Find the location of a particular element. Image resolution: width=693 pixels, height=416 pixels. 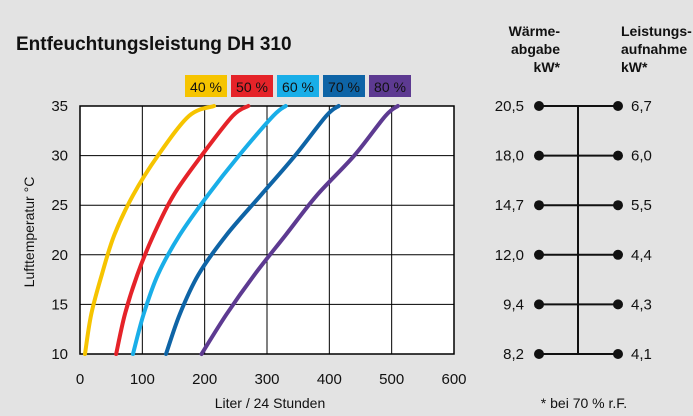

header-leistungsaufnahme: Leistungs- is located at coordinates (656, 31).